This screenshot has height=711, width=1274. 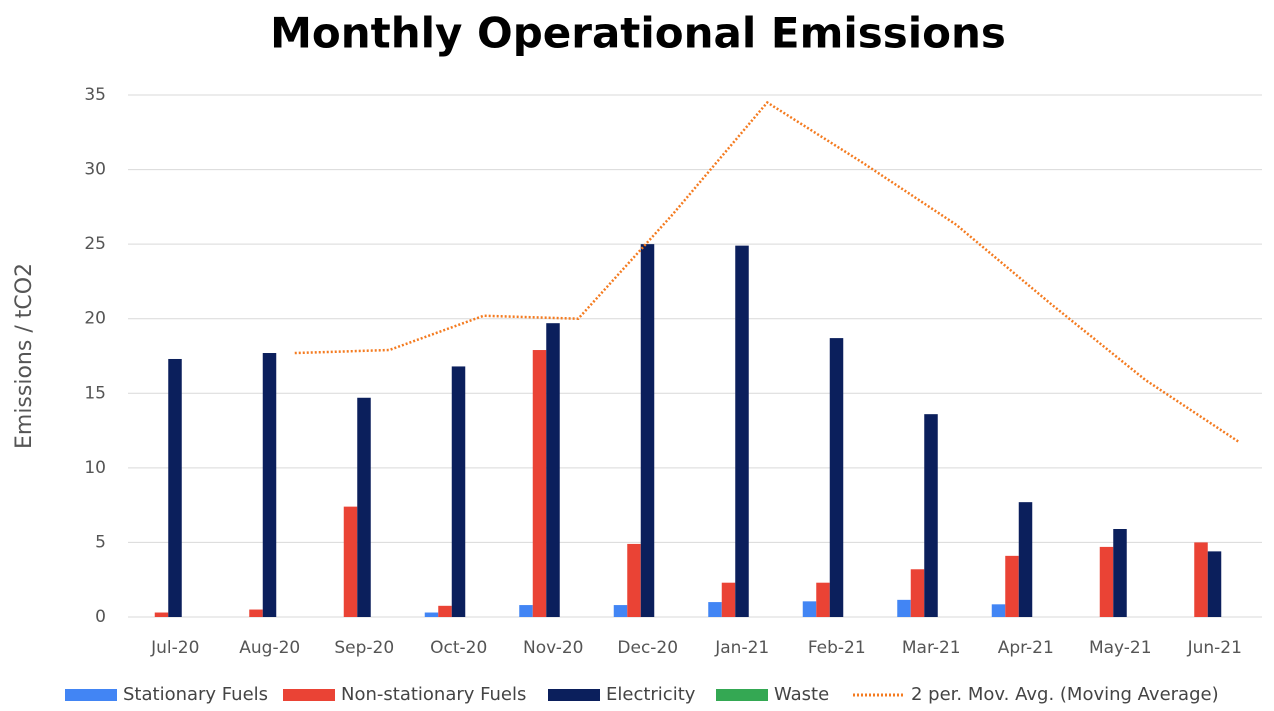 What do you see at coordinates (1026, 648) in the screenshot?
I see `x-tick-label: Apr-21` at bounding box center [1026, 648].